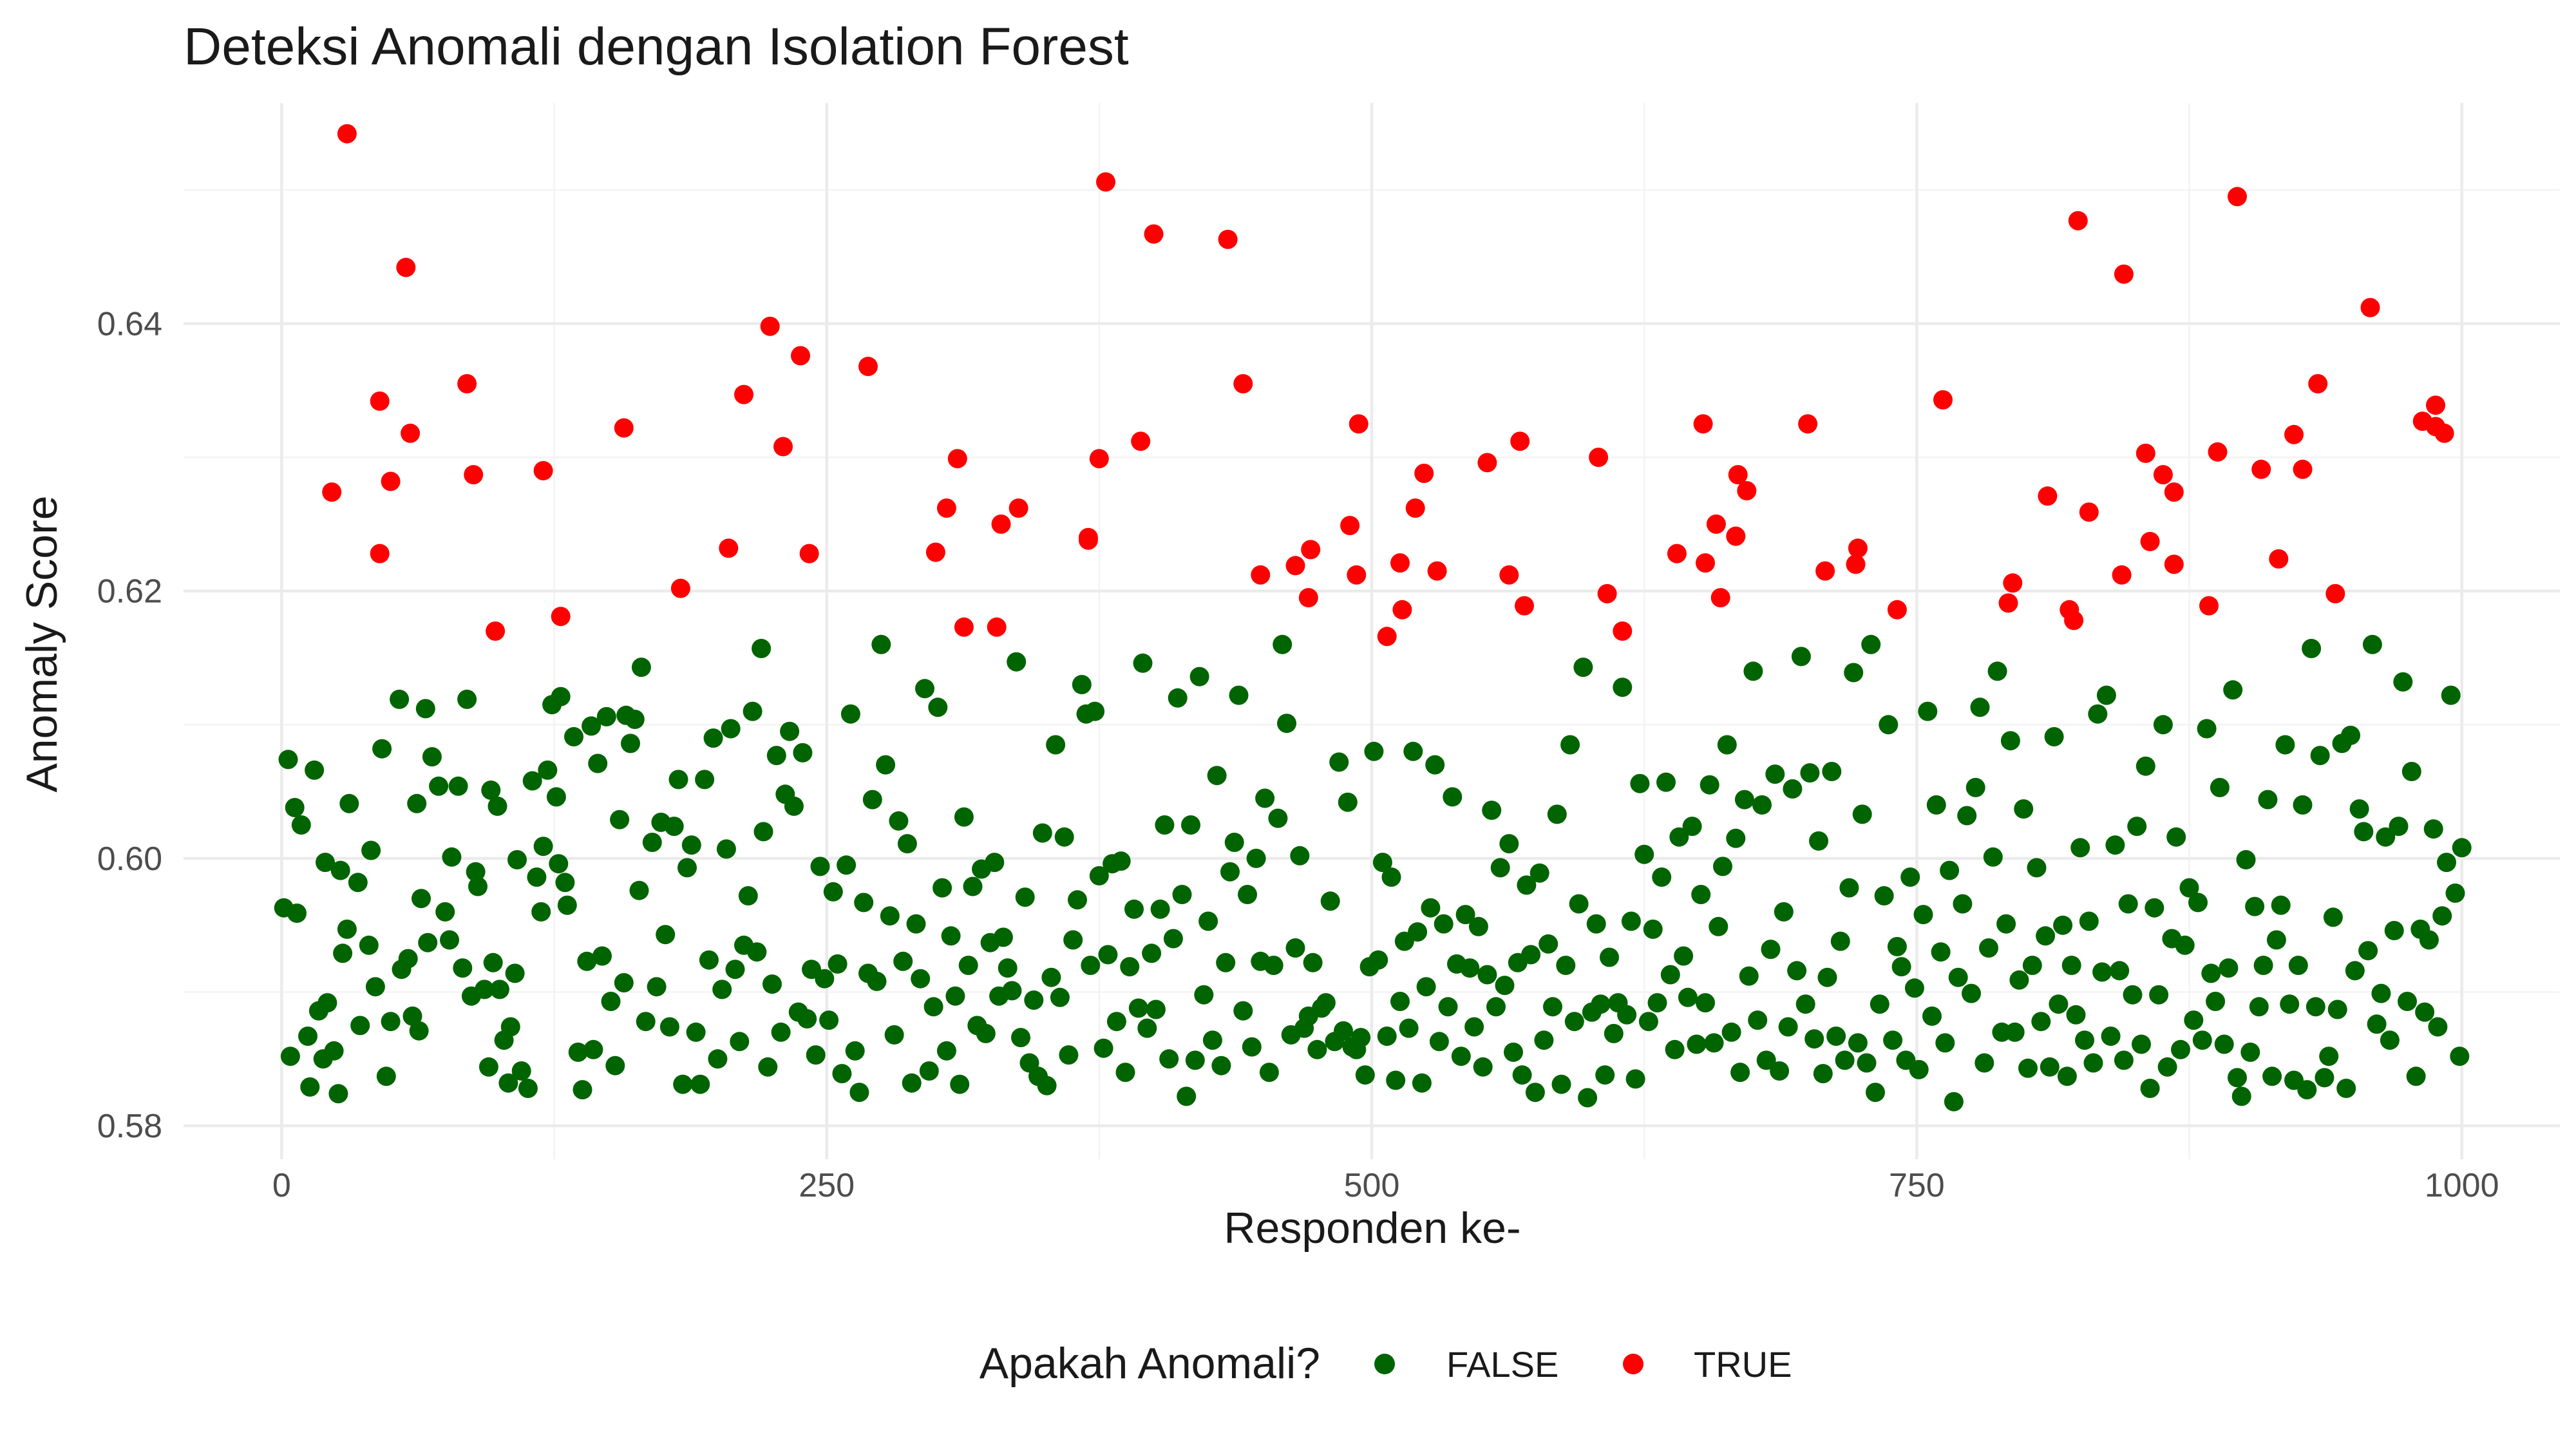 This screenshot has height=1449, width=2576. Describe the element at coordinates (1502, 1364) in the screenshot. I see `legend-label-false: FALSE` at that location.